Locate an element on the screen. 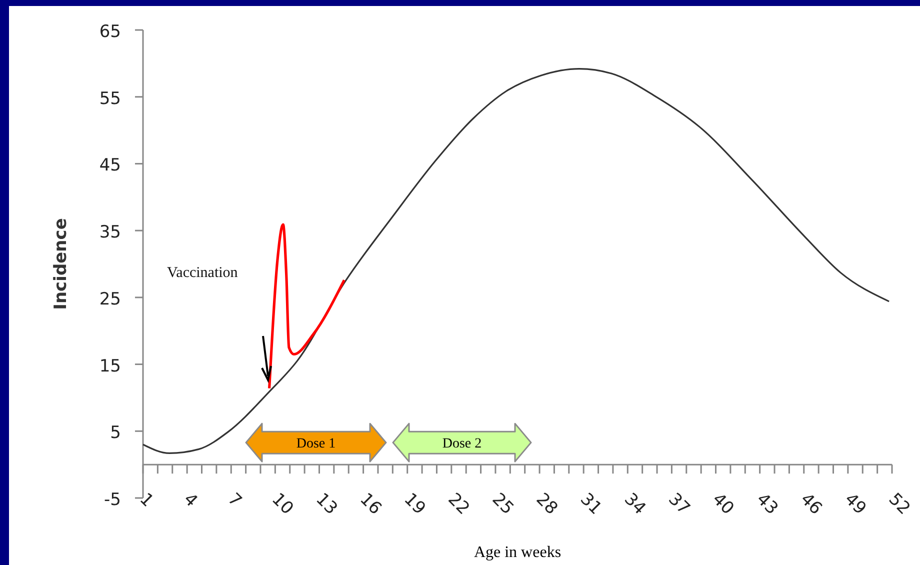  x-tick-label: 52 is located at coordinates (899, 504).